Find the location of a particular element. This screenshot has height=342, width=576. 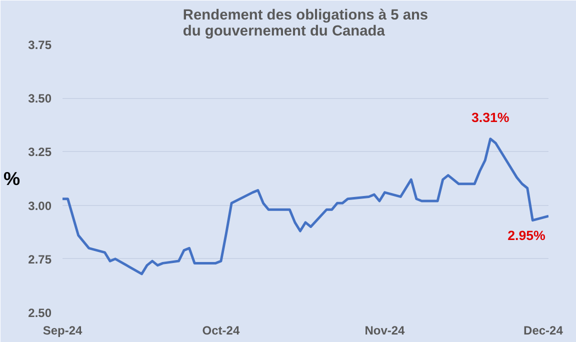

y-axis-title: % is located at coordinates (12, 178).